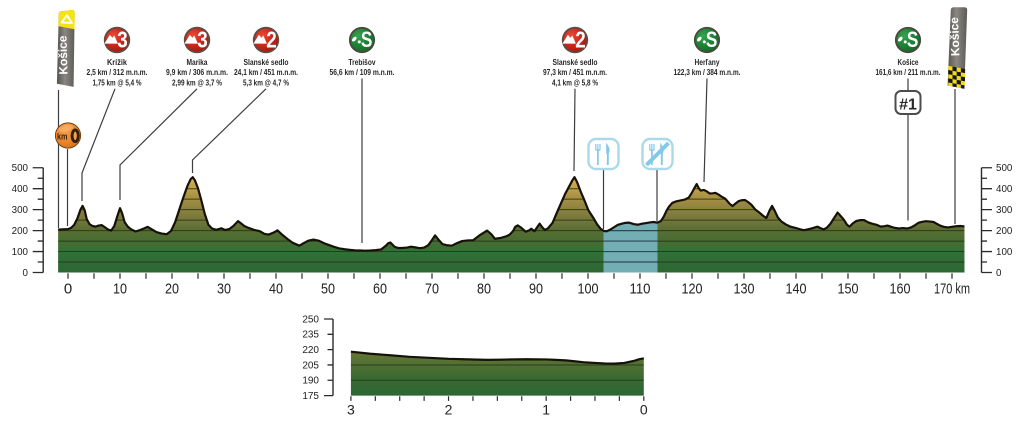  Describe the element at coordinates (908, 72) in the screenshot. I see `svg-text: 161,6 km / 211 m.n.m.` at that location.